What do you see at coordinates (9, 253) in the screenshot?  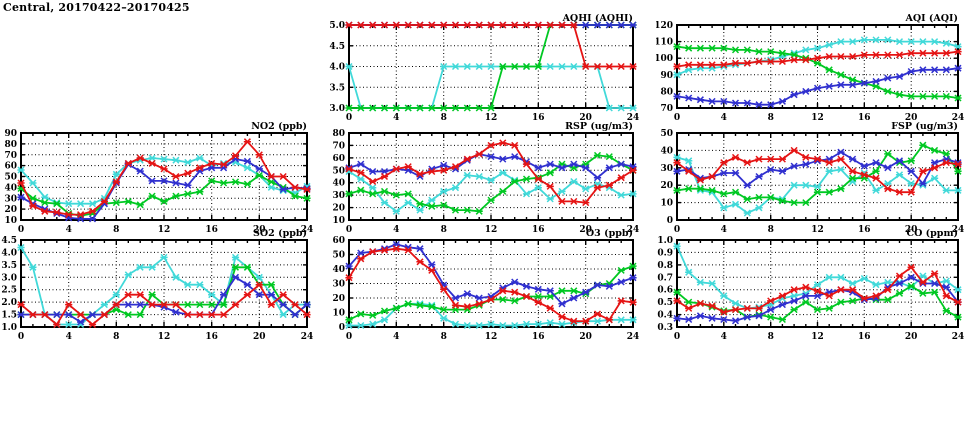 I see `y-tick-label: 4.0` at bounding box center [9, 253].